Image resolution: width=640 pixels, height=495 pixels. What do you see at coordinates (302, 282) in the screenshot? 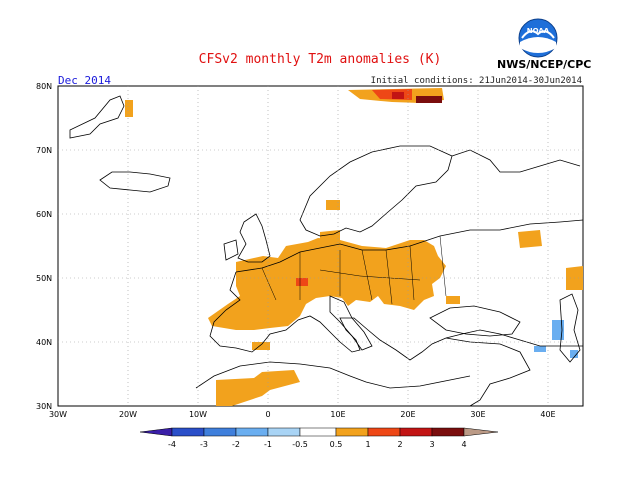
I see `belgium-hot-patch` at bounding box center [302, 282].